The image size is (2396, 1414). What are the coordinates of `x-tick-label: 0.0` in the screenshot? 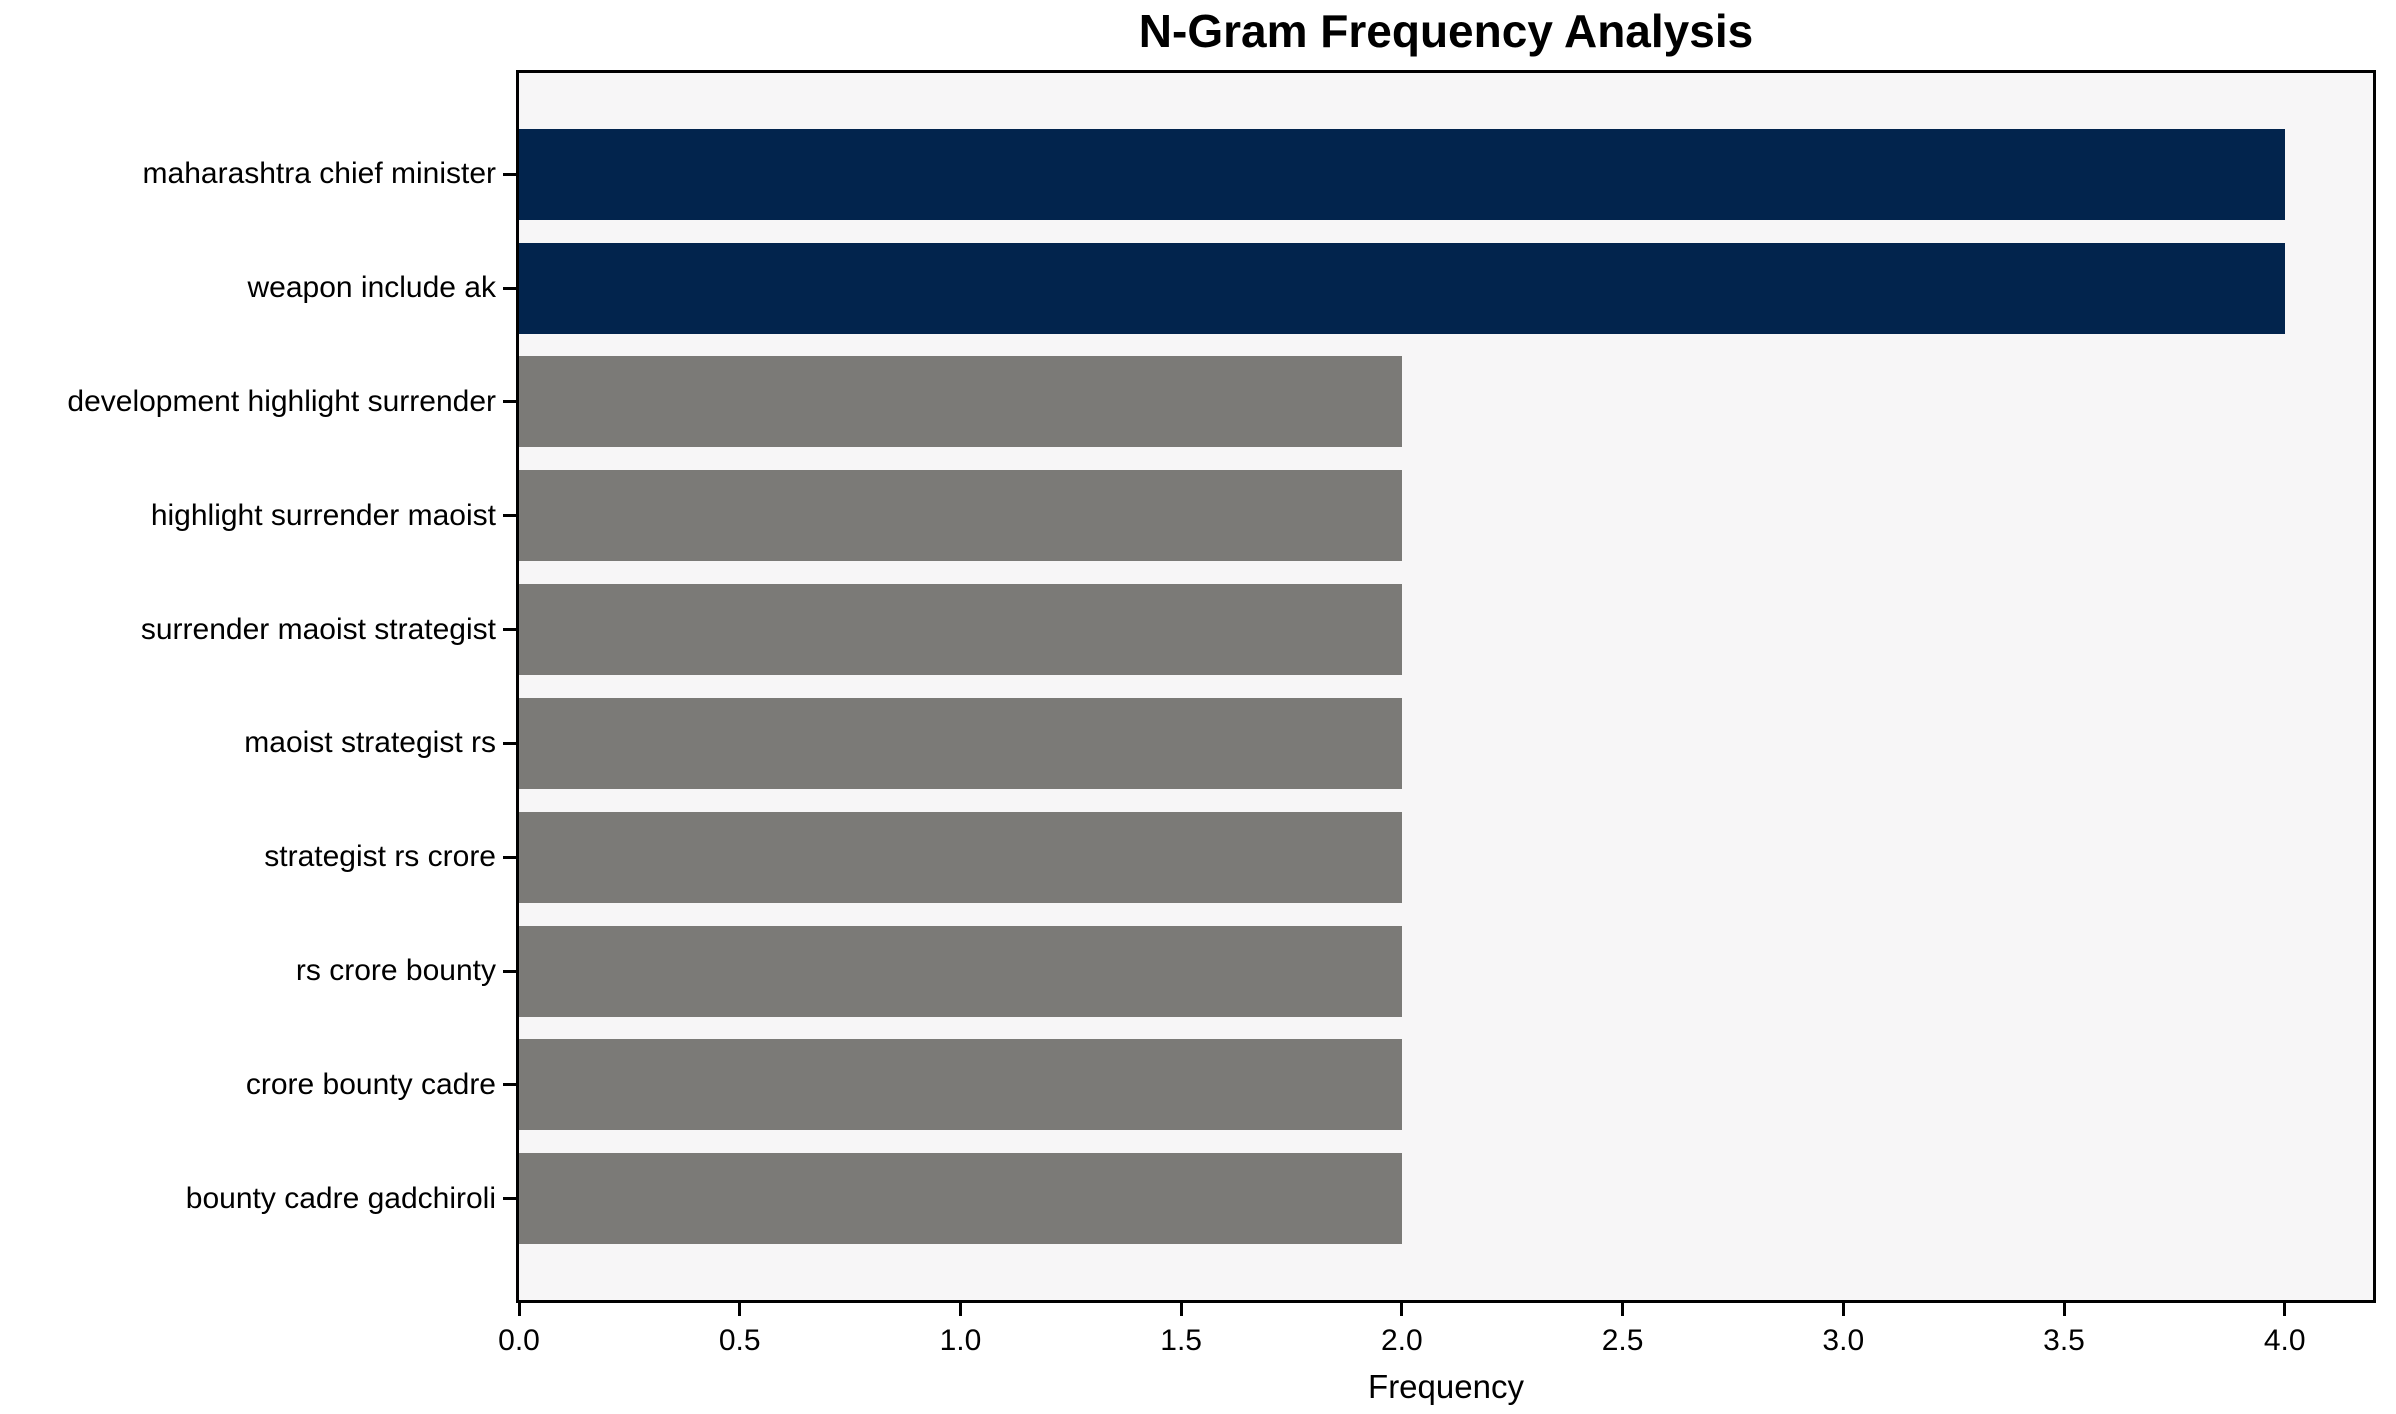 It's located at (519, 1340).